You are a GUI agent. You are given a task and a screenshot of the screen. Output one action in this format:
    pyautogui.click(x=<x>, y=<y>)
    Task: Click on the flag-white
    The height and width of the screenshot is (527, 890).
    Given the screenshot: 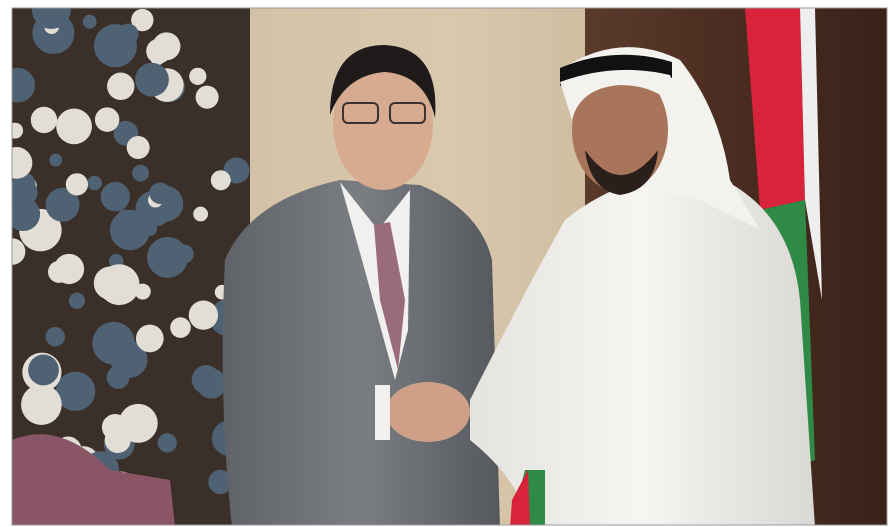 What is the action you would take?
    pyautogui.click(x=811, y=154)
    